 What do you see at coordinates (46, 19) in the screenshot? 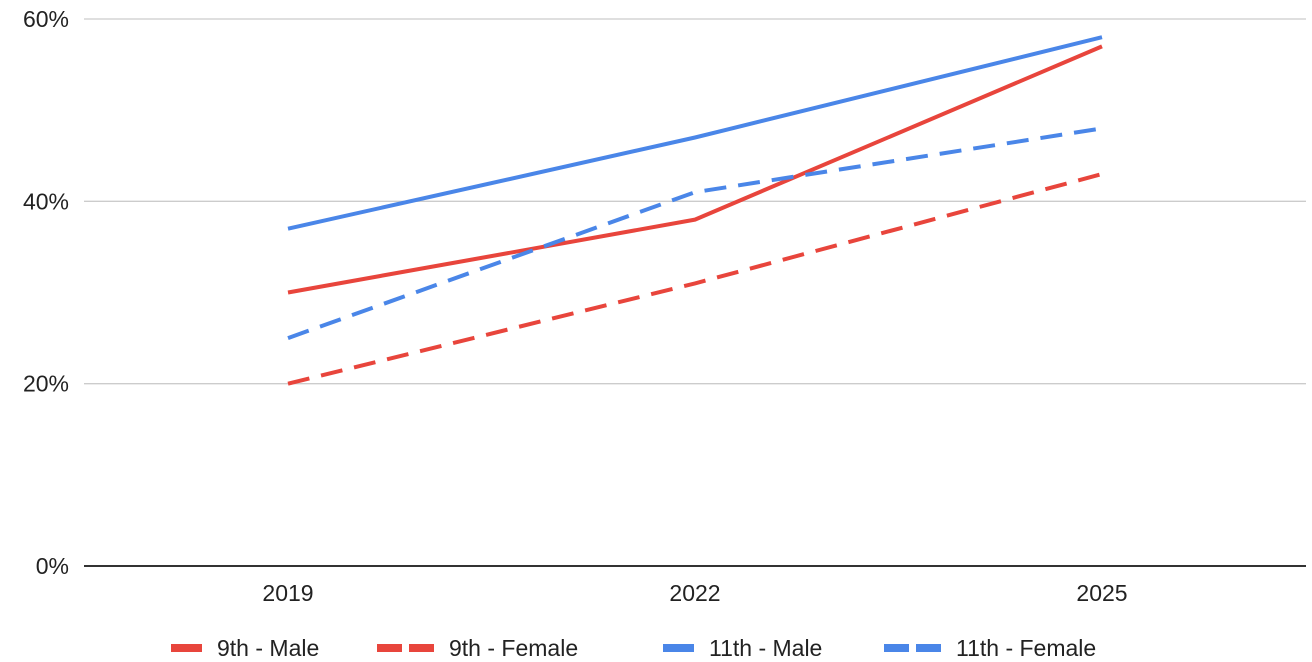
I see `y-tick-label: 60%` at bounding box center [46, 19].